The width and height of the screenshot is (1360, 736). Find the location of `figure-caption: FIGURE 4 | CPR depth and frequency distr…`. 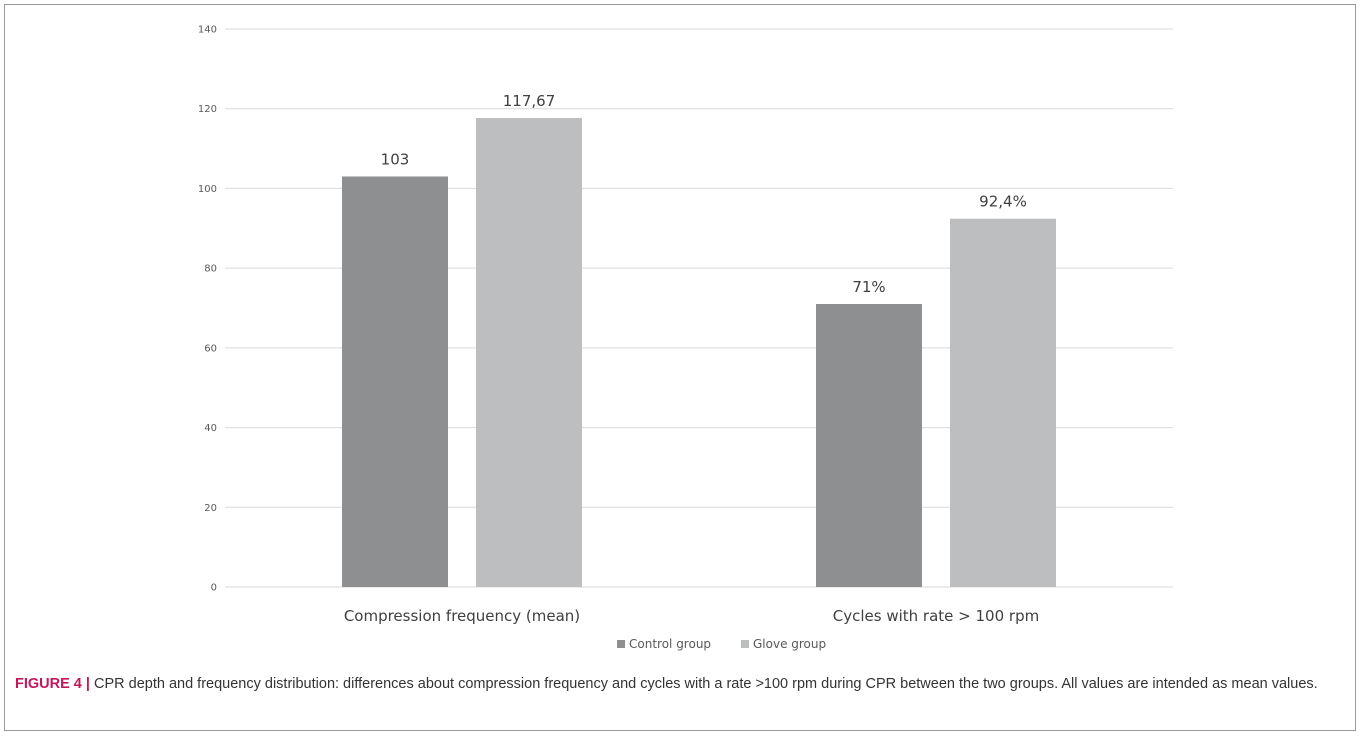

figure-caption: FIGURE 4 | CPR depth and frequency distr… is located at coordinates (683, 684).